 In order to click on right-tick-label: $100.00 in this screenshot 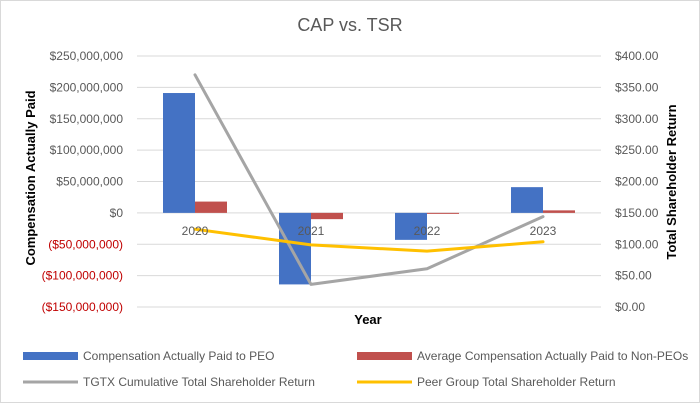, I will do `click(637, 244)`.